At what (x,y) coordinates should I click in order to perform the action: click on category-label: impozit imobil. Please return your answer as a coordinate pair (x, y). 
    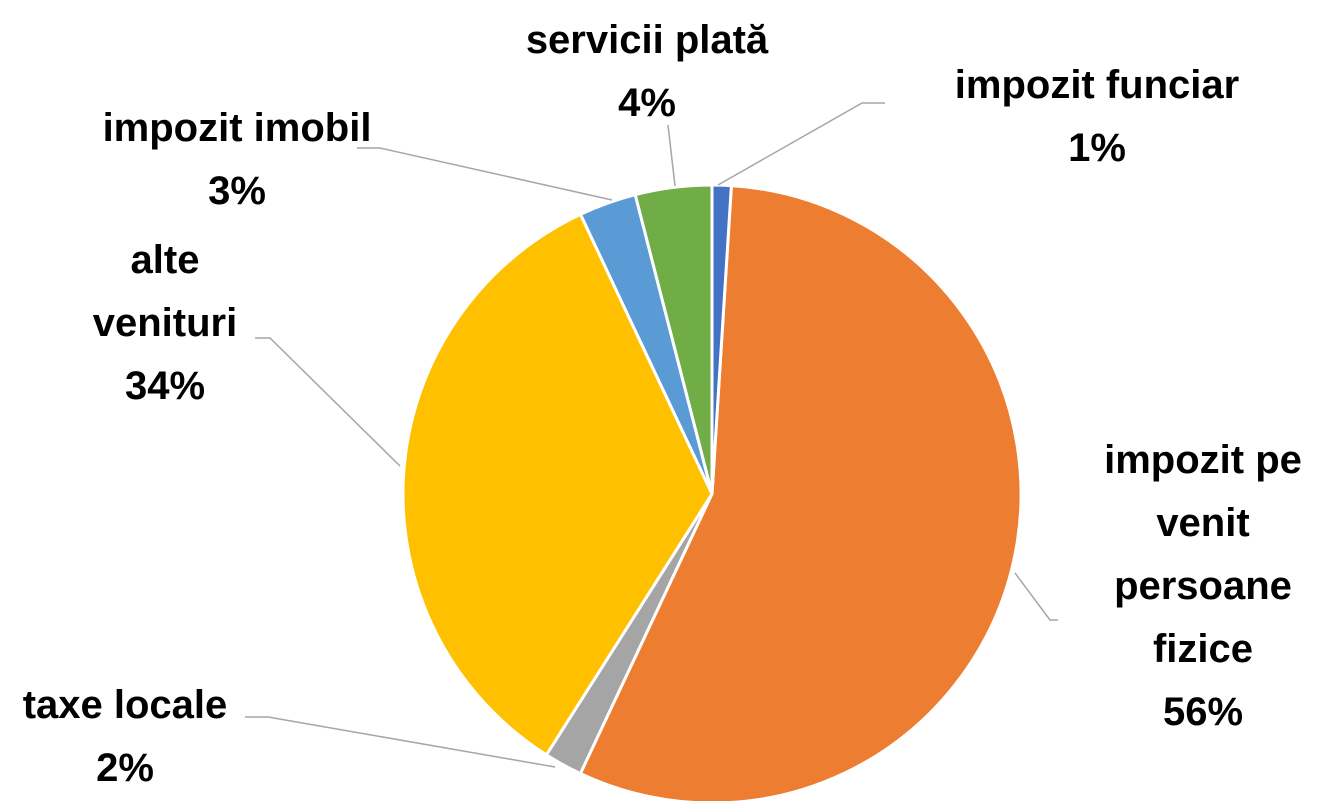
    Looking at the image, I should click on (237, 128).